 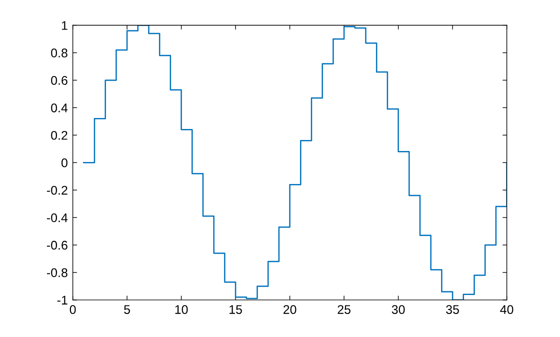 What do you see at coordinates (57, 190) in the screenshot?
I see `y-tick-label: -0.2` at bounding box center [57, 190].